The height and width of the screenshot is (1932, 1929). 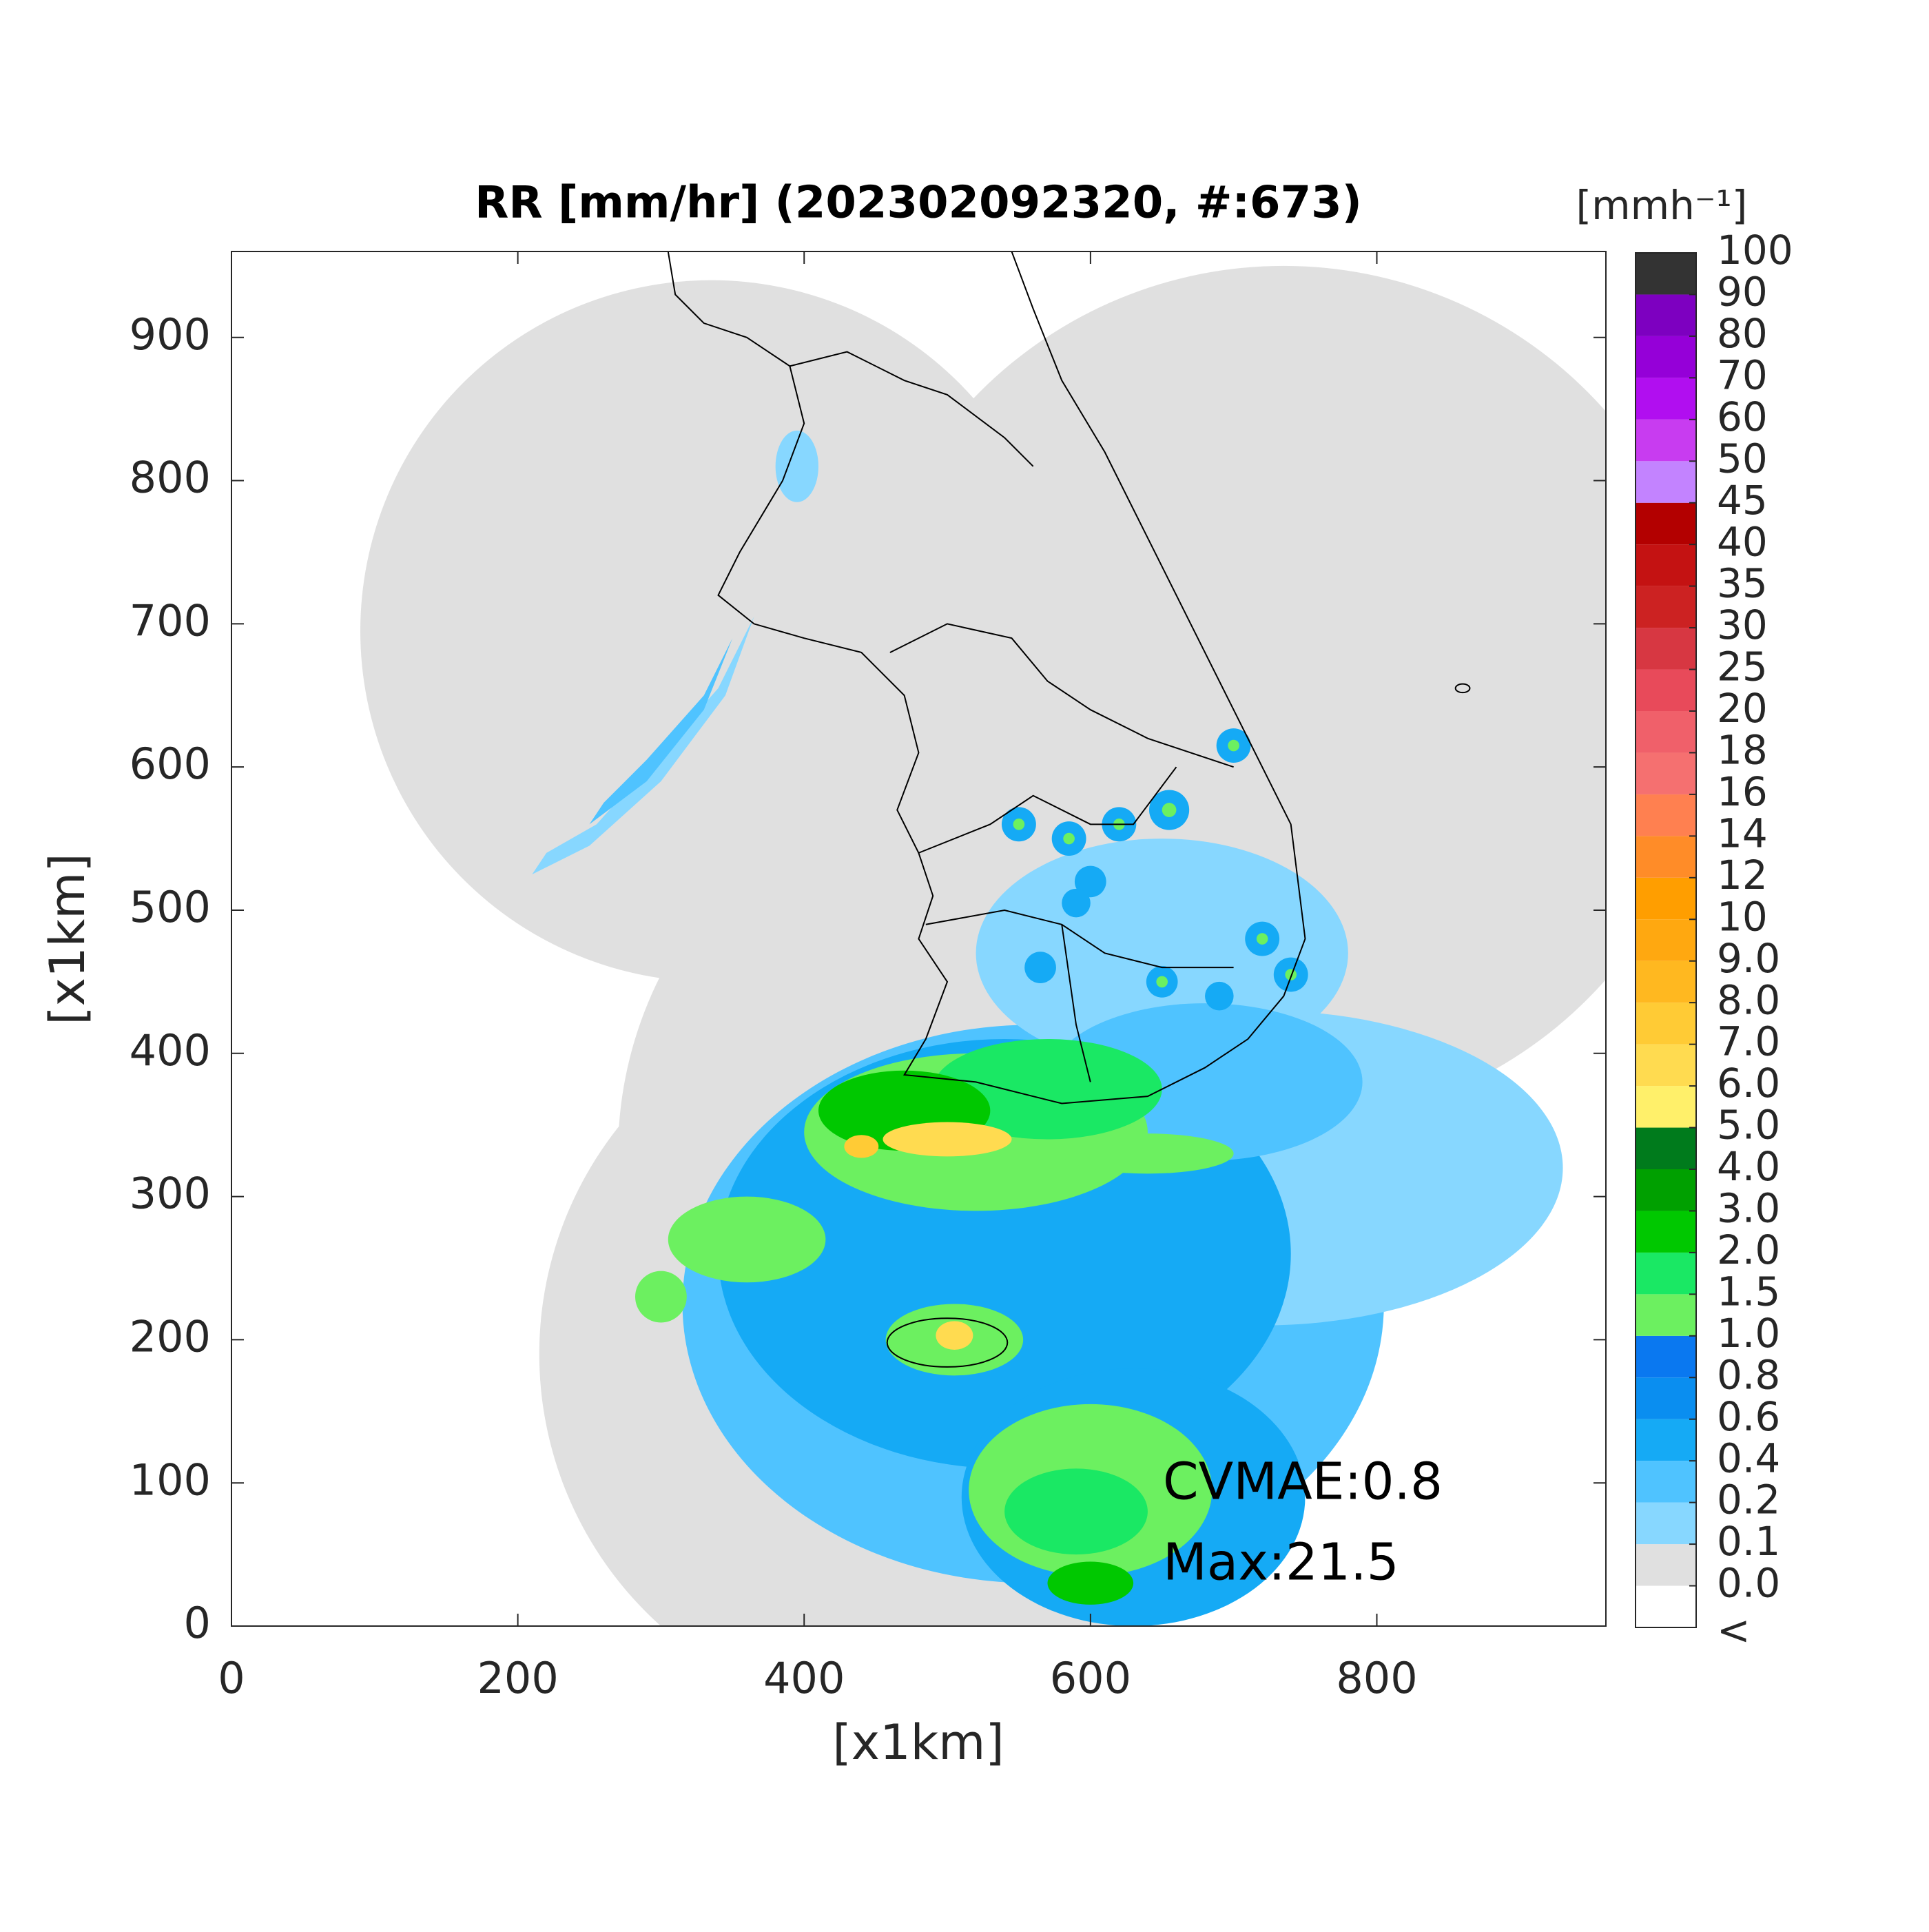 What do you see at coordinates (1748, 1208) in the screenshot?
I see `colorbar-label: 3.0` at bounding box center [1748, 1208].